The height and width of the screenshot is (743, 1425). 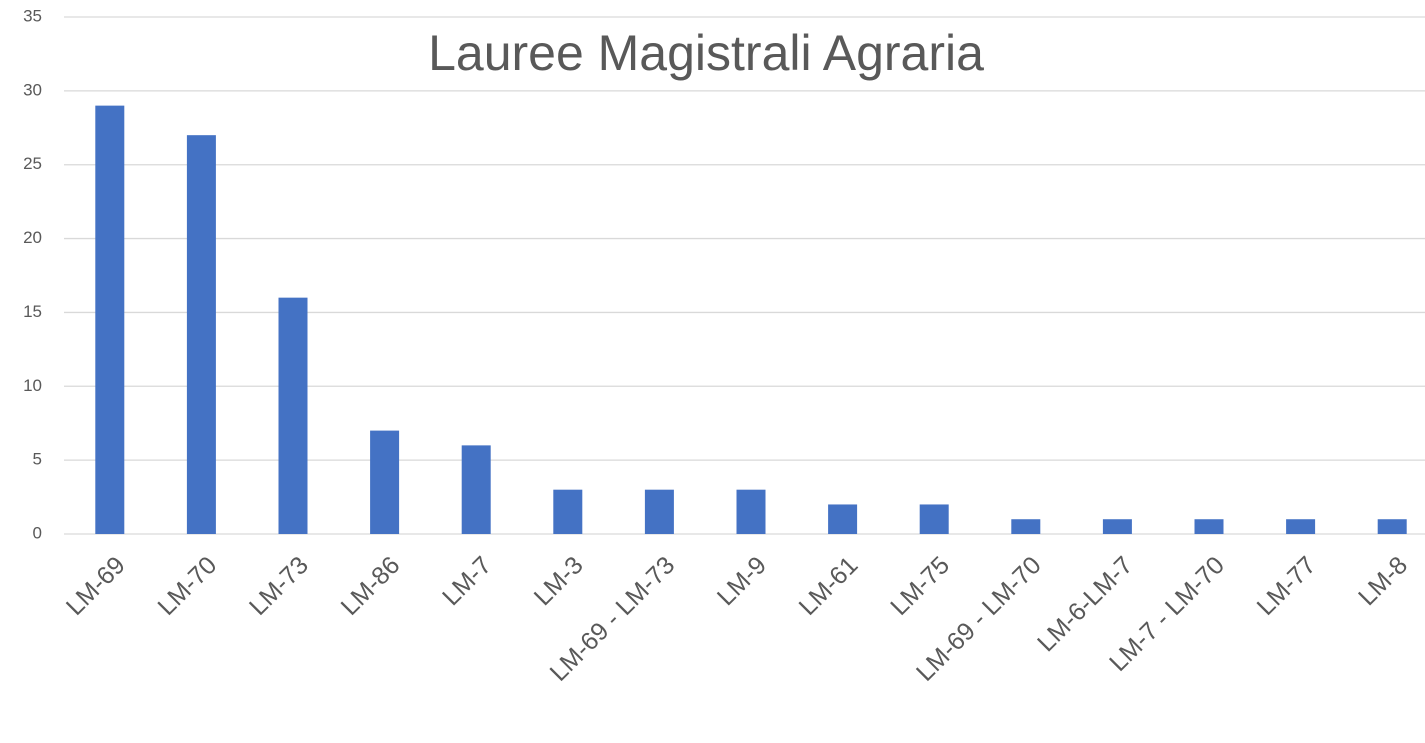 I want to click on y-tick-label: 10, so click(x=32, y=385).